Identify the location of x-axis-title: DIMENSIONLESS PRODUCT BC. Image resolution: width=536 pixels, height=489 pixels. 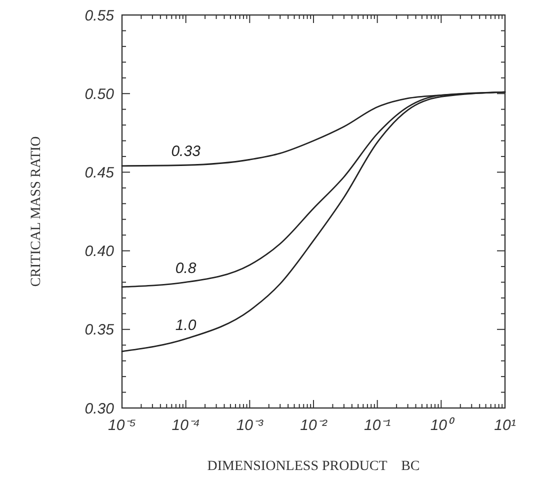
(313, 466).